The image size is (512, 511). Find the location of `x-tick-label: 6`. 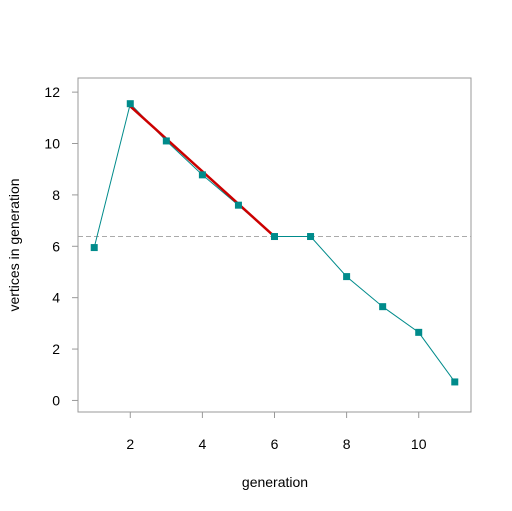

x-tick-label: 6 is located at coordinates (275, 444).